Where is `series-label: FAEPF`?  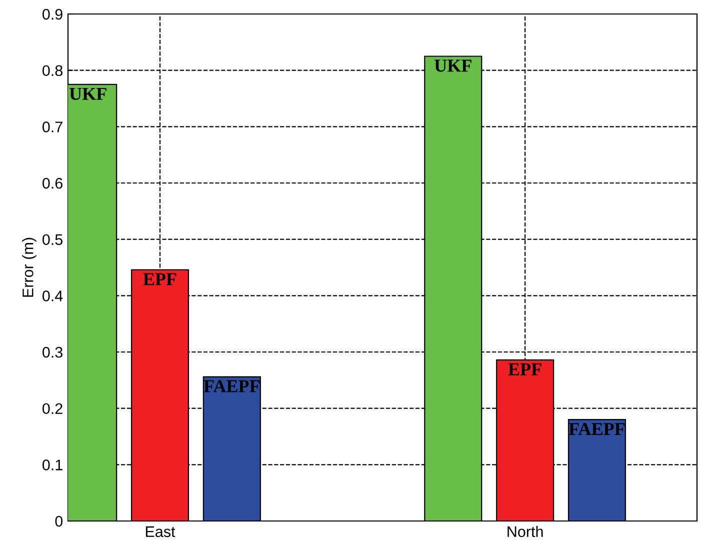
series-label: FAEPF is located at coordinates (232, 386).